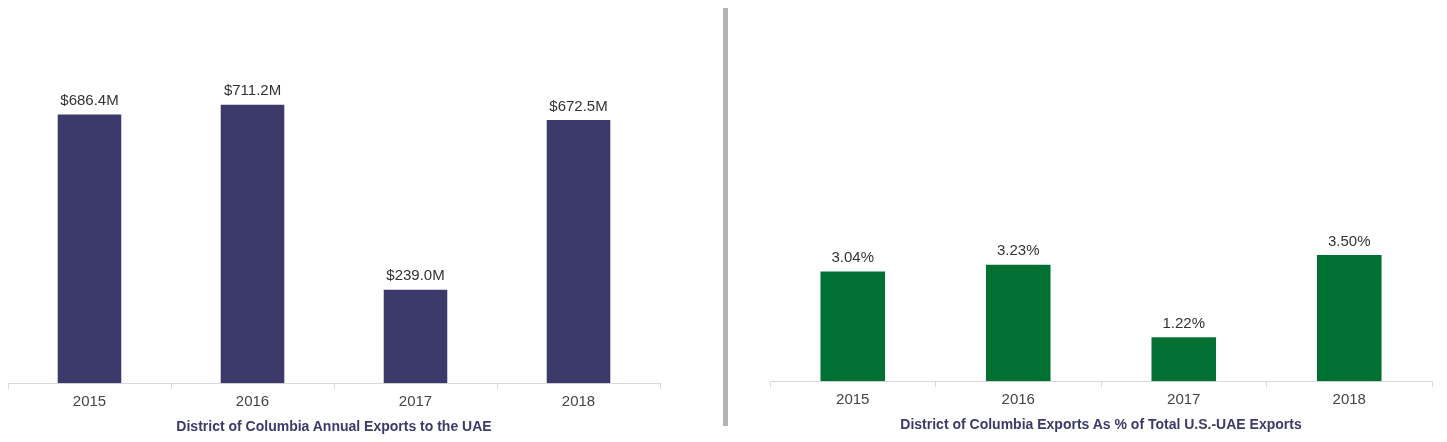  I want to click on data-label: $672.5M, so click(578, 105).